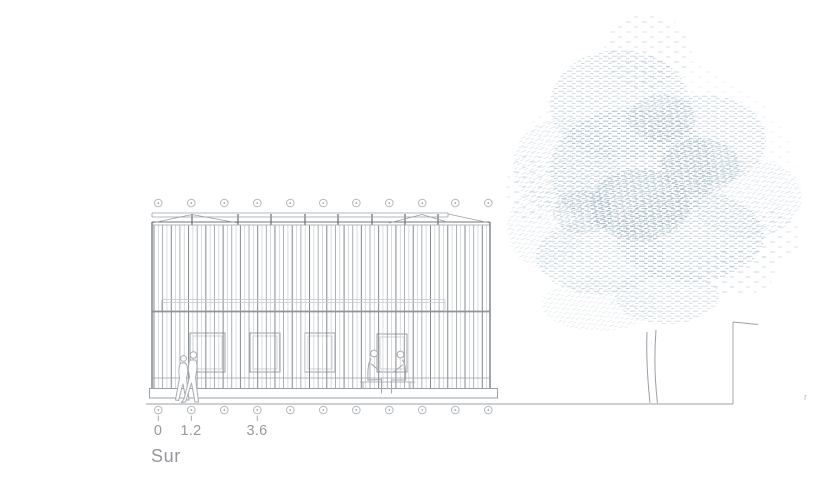 The image size is (815, 491). I want to click on scale-label-0: 0, so click(158, 431).